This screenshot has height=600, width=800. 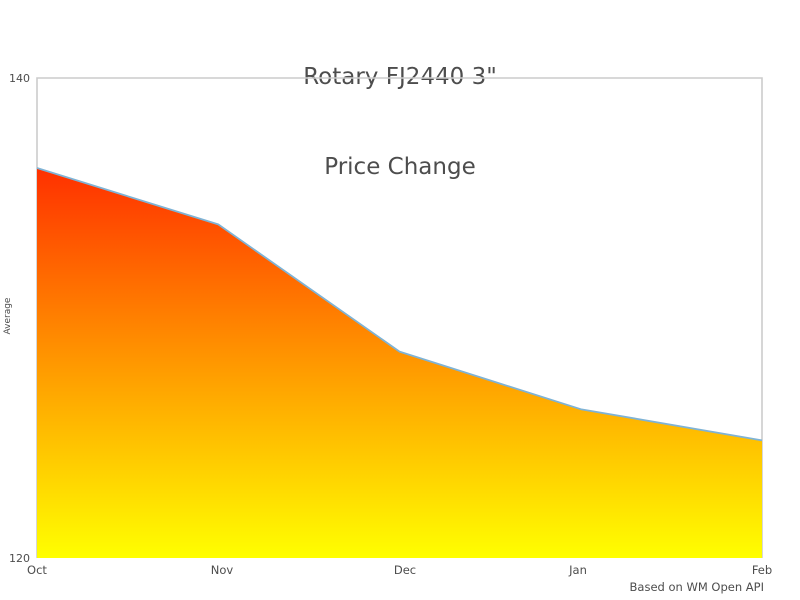 I want to click on x-axis-tick-label-jan: Jan, so click(x=578, y=570).